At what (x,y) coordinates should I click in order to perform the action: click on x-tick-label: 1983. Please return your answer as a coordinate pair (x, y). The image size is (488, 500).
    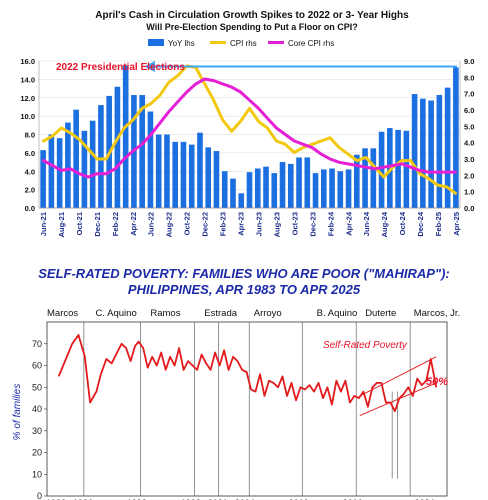
    Looking at the image, I should click on (56, 499).